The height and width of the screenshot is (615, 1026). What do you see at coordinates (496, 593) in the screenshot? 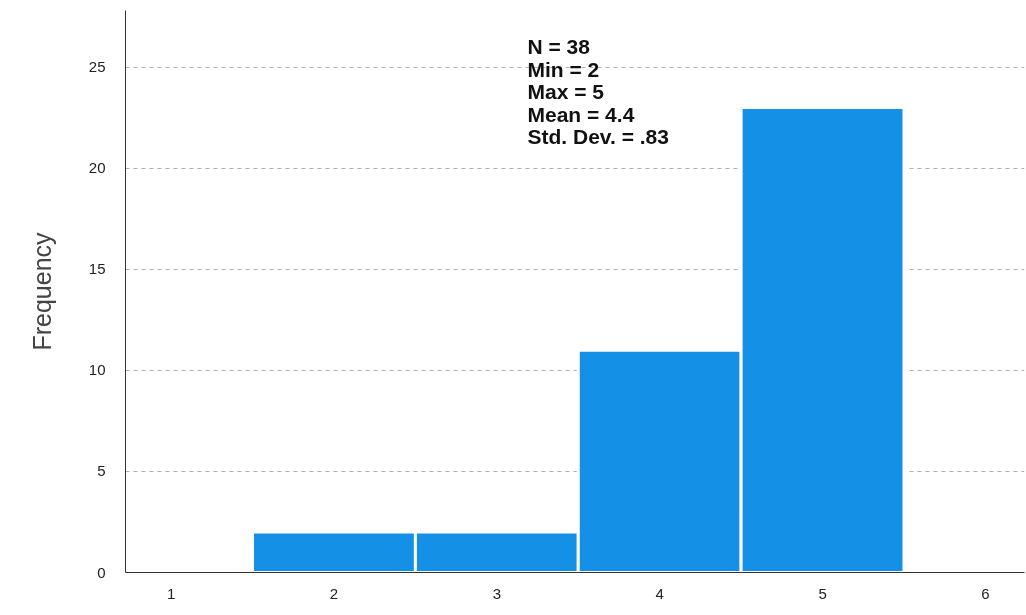
I see `x-tick-label: 3` at bounding box center [496, 593].